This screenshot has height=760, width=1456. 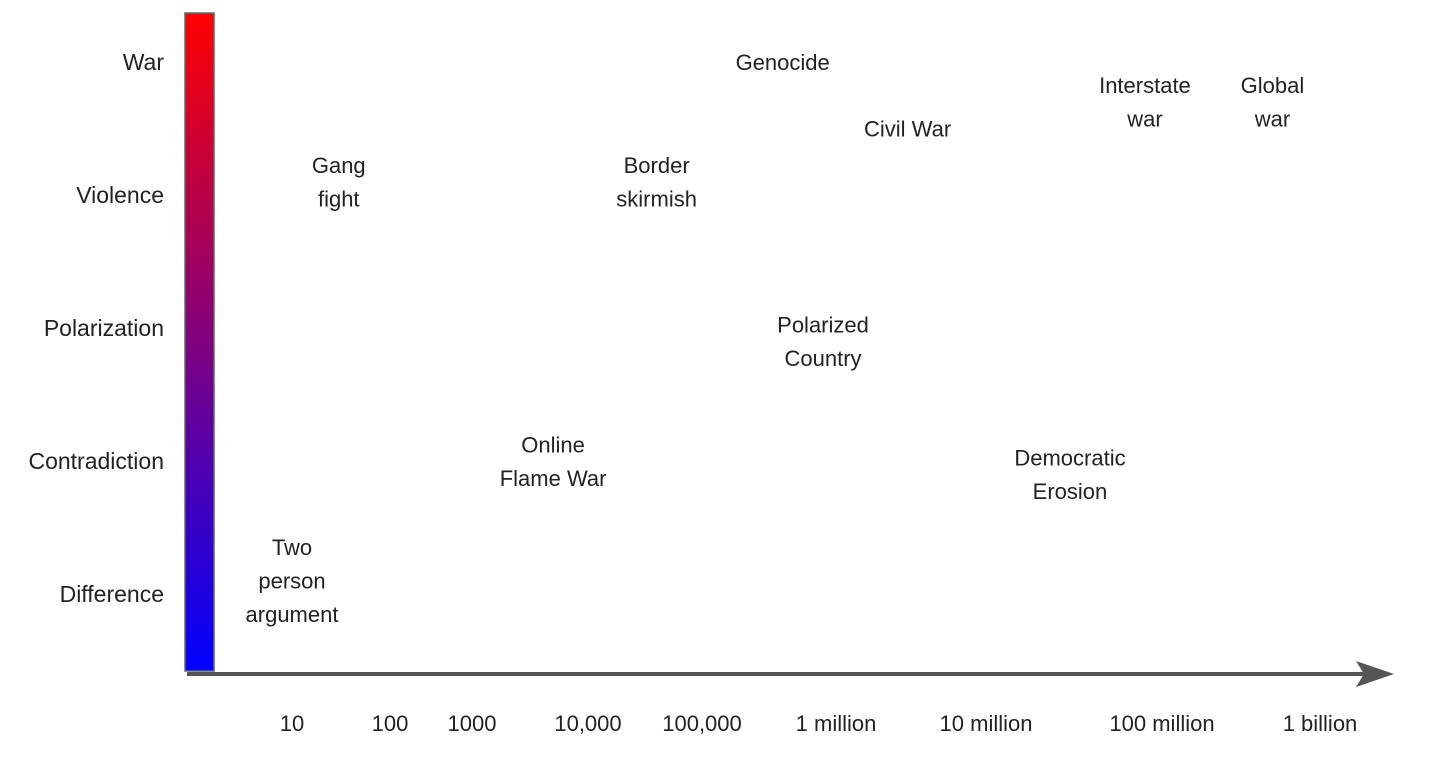 I want to click on data-point-label-line: Online, so click(x=553, y=444).